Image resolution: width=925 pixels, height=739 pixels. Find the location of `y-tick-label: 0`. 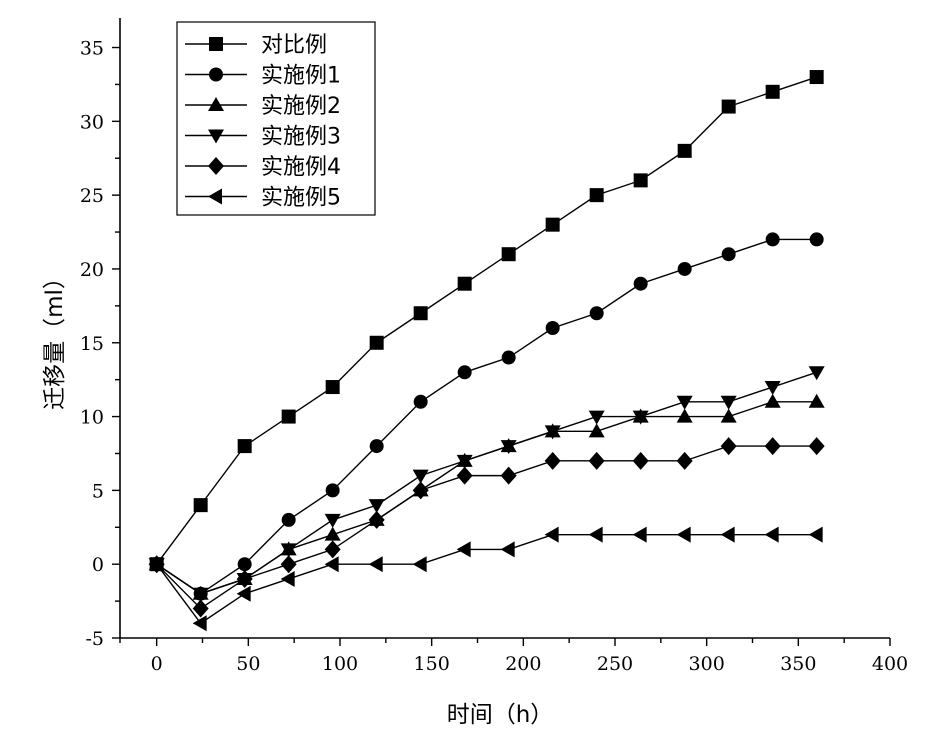

y-tick-label: 0 is located at coordinates (98, 565).